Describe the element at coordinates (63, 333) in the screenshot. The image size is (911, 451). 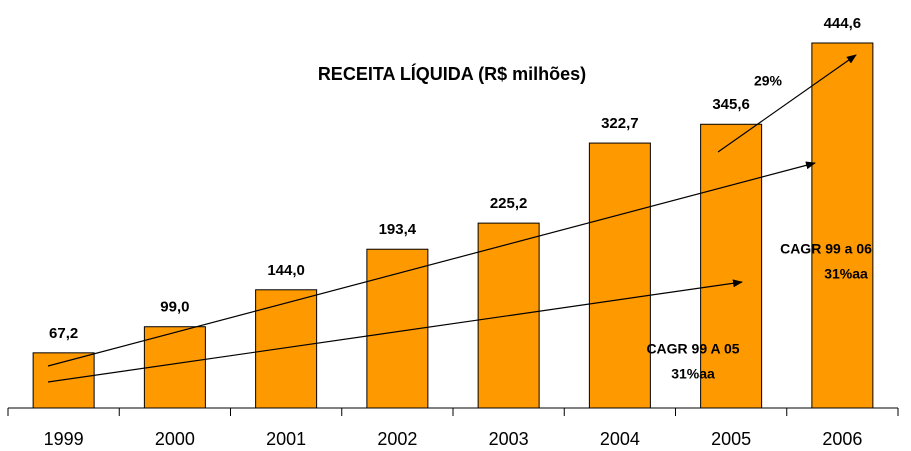
I see `value-label: 67,2` at that location.